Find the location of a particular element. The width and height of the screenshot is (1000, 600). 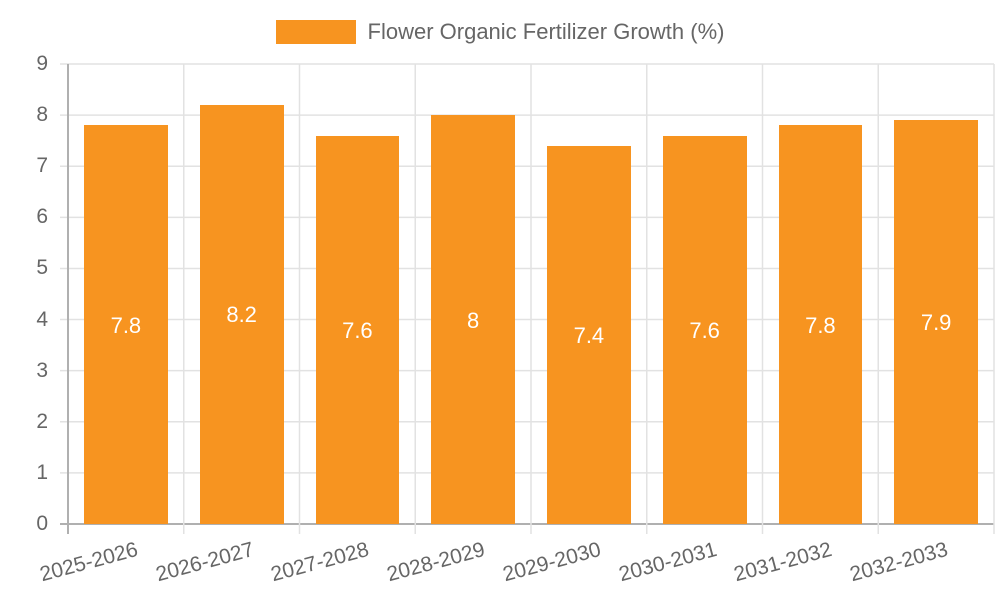

bar: 7.4 is located at coordinates (589, 334).